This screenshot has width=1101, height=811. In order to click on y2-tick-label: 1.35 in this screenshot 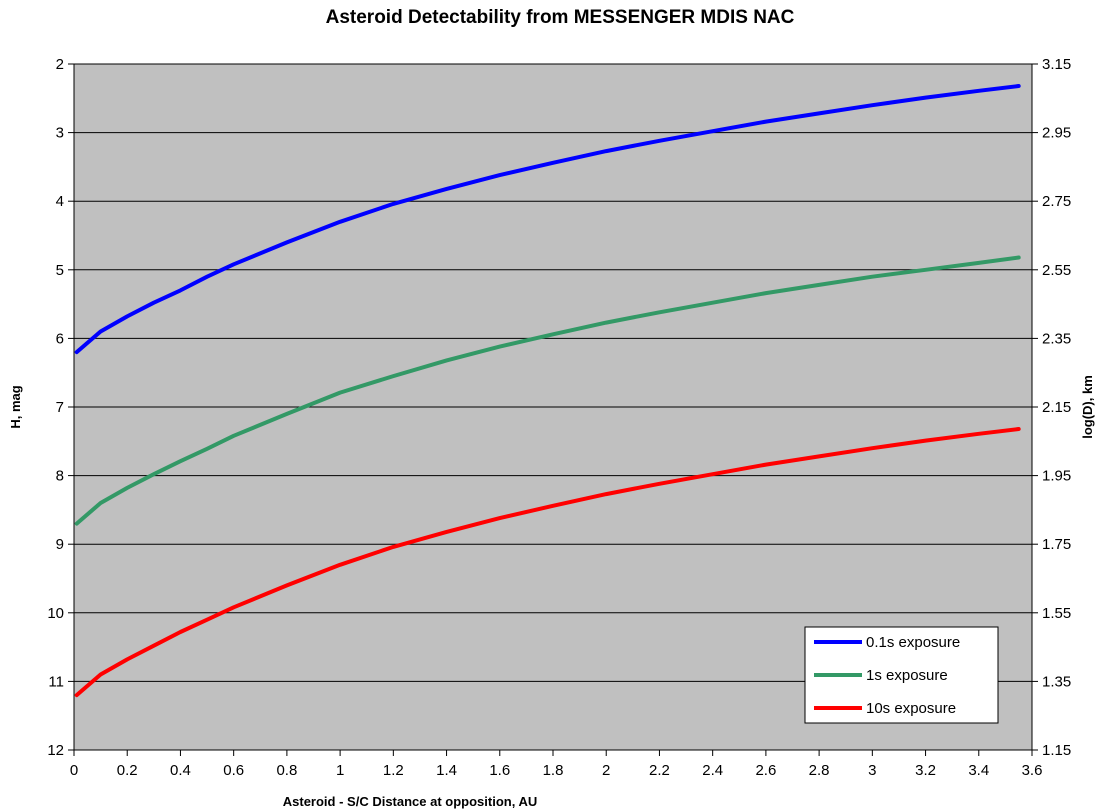, I will do `click(1056, 681)`.